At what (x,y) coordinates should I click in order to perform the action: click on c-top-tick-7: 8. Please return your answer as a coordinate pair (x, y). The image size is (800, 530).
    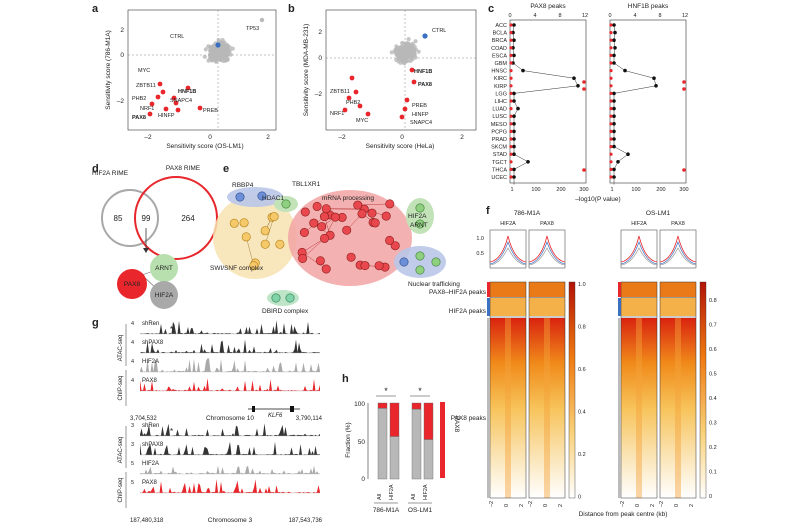
    Looking at the image, I should click on (659, 16).